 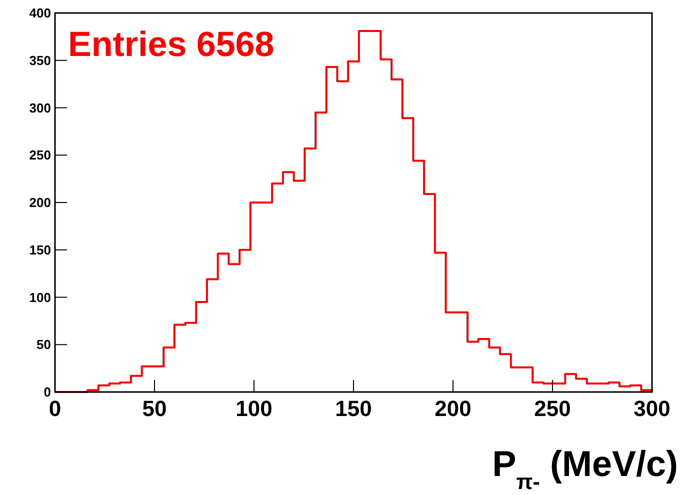 I want to click on y-tick-label: 0, so click(x=47, y=392).